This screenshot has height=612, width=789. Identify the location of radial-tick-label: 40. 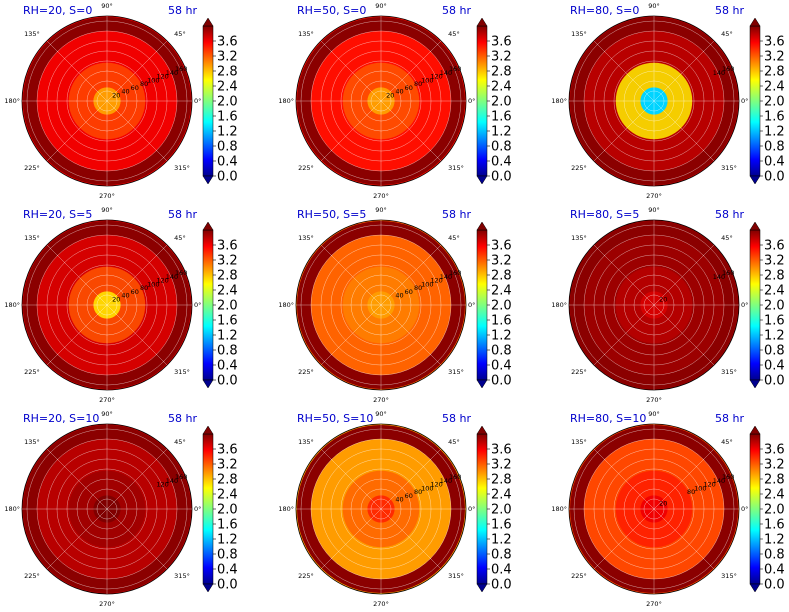
(125, 92).